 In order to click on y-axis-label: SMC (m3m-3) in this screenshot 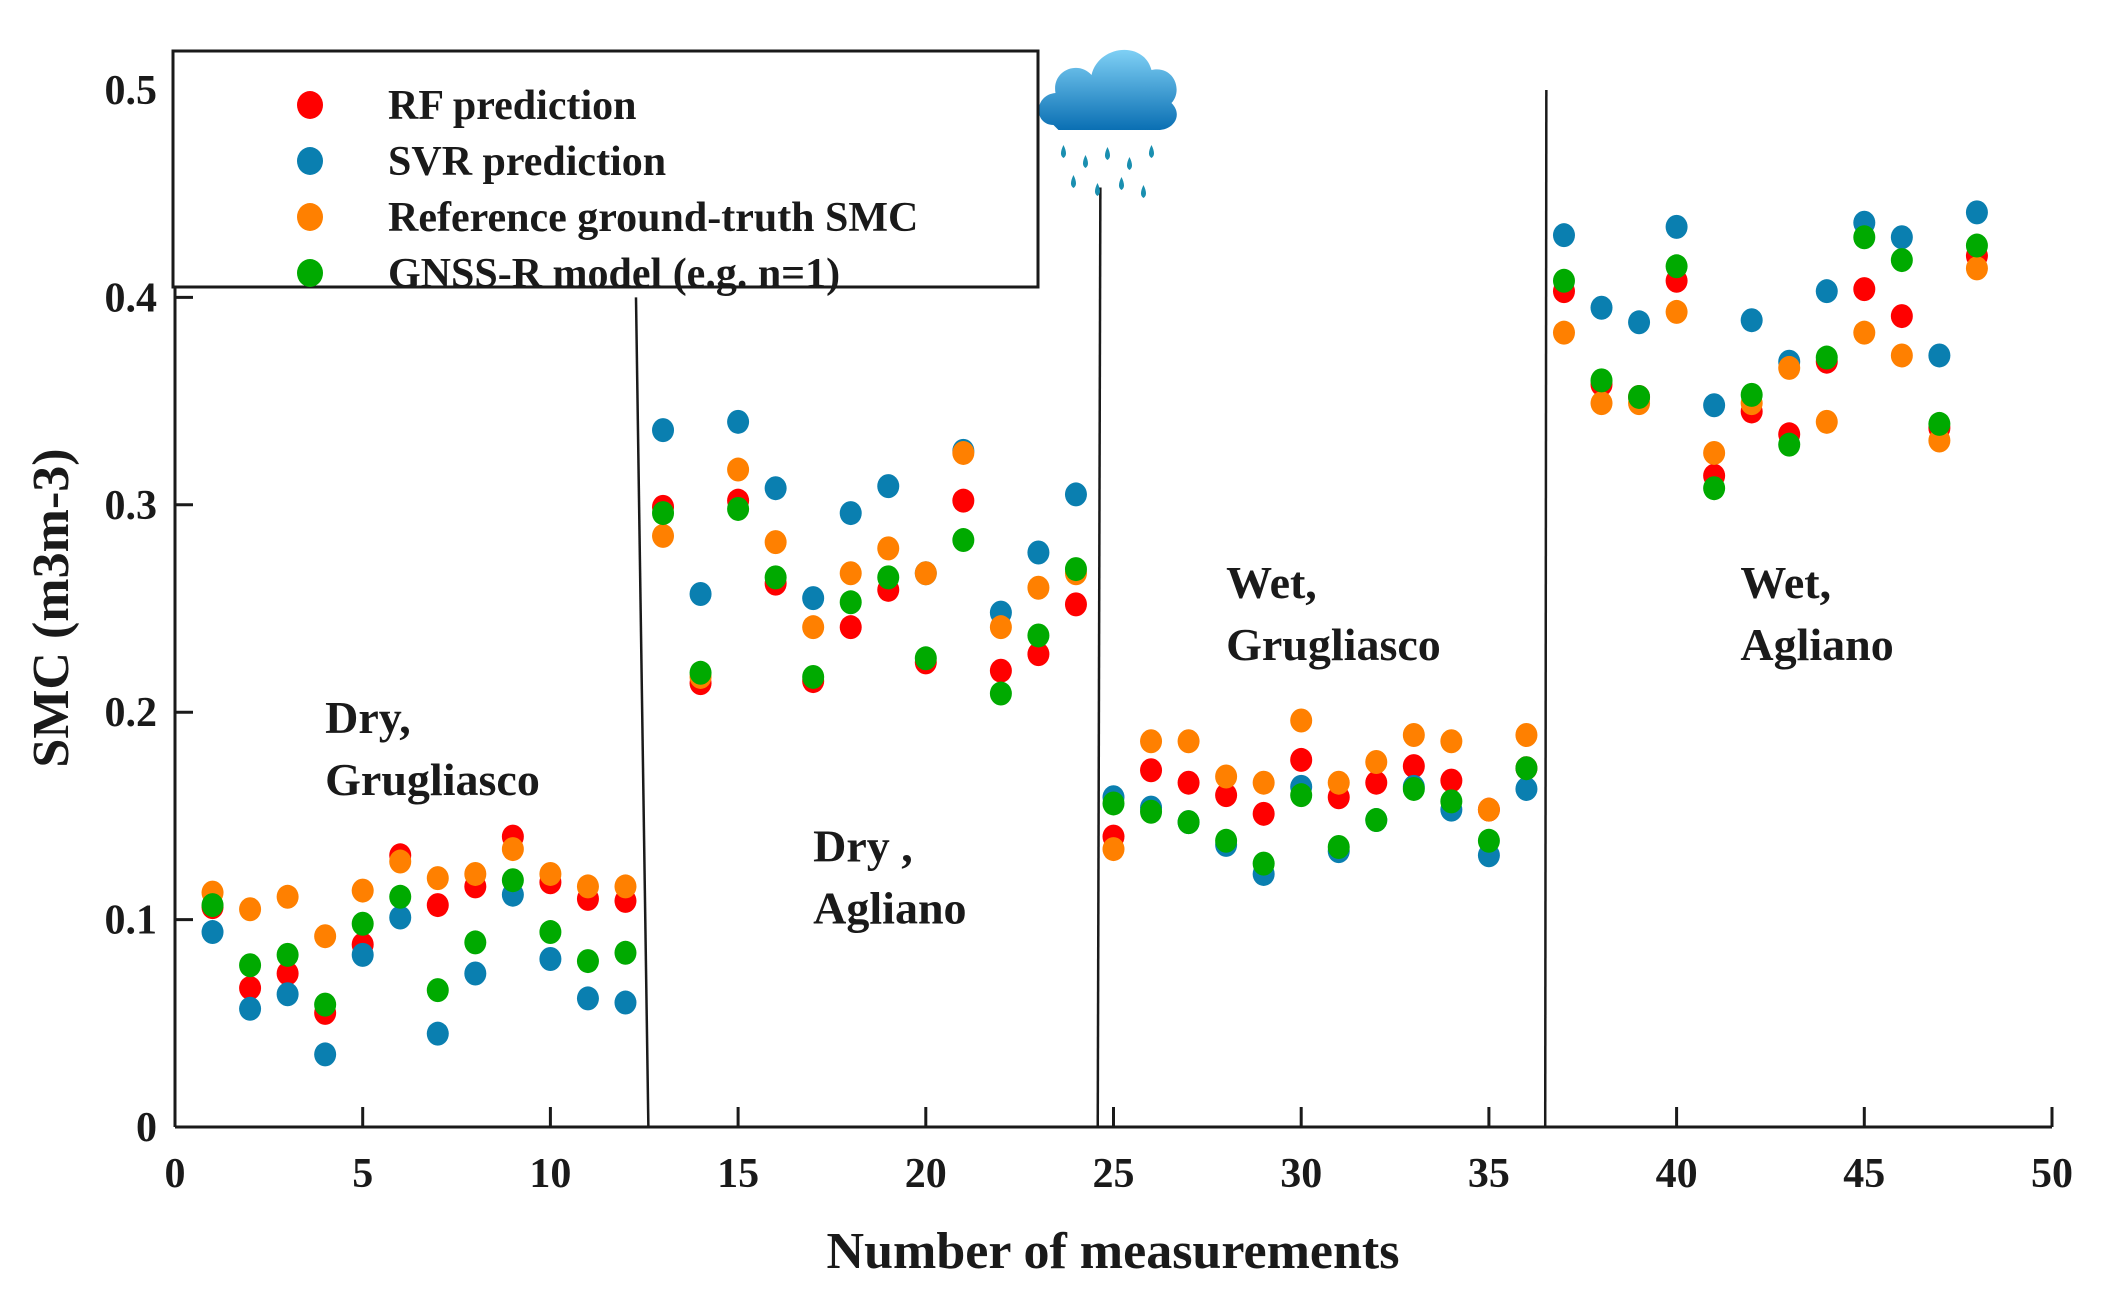, I will do `click(51, 607)`.